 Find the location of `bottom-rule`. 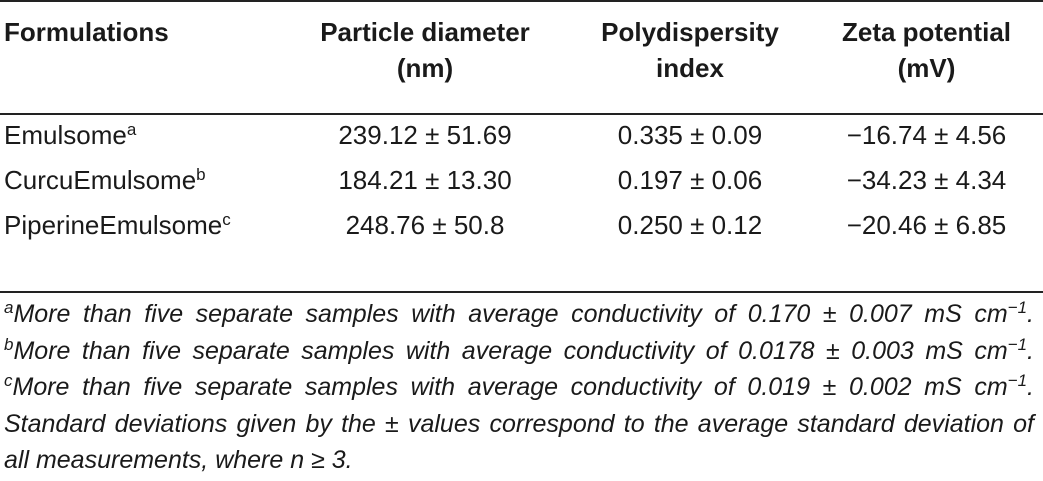

bottom-rule is located at coordinates (521, 292).